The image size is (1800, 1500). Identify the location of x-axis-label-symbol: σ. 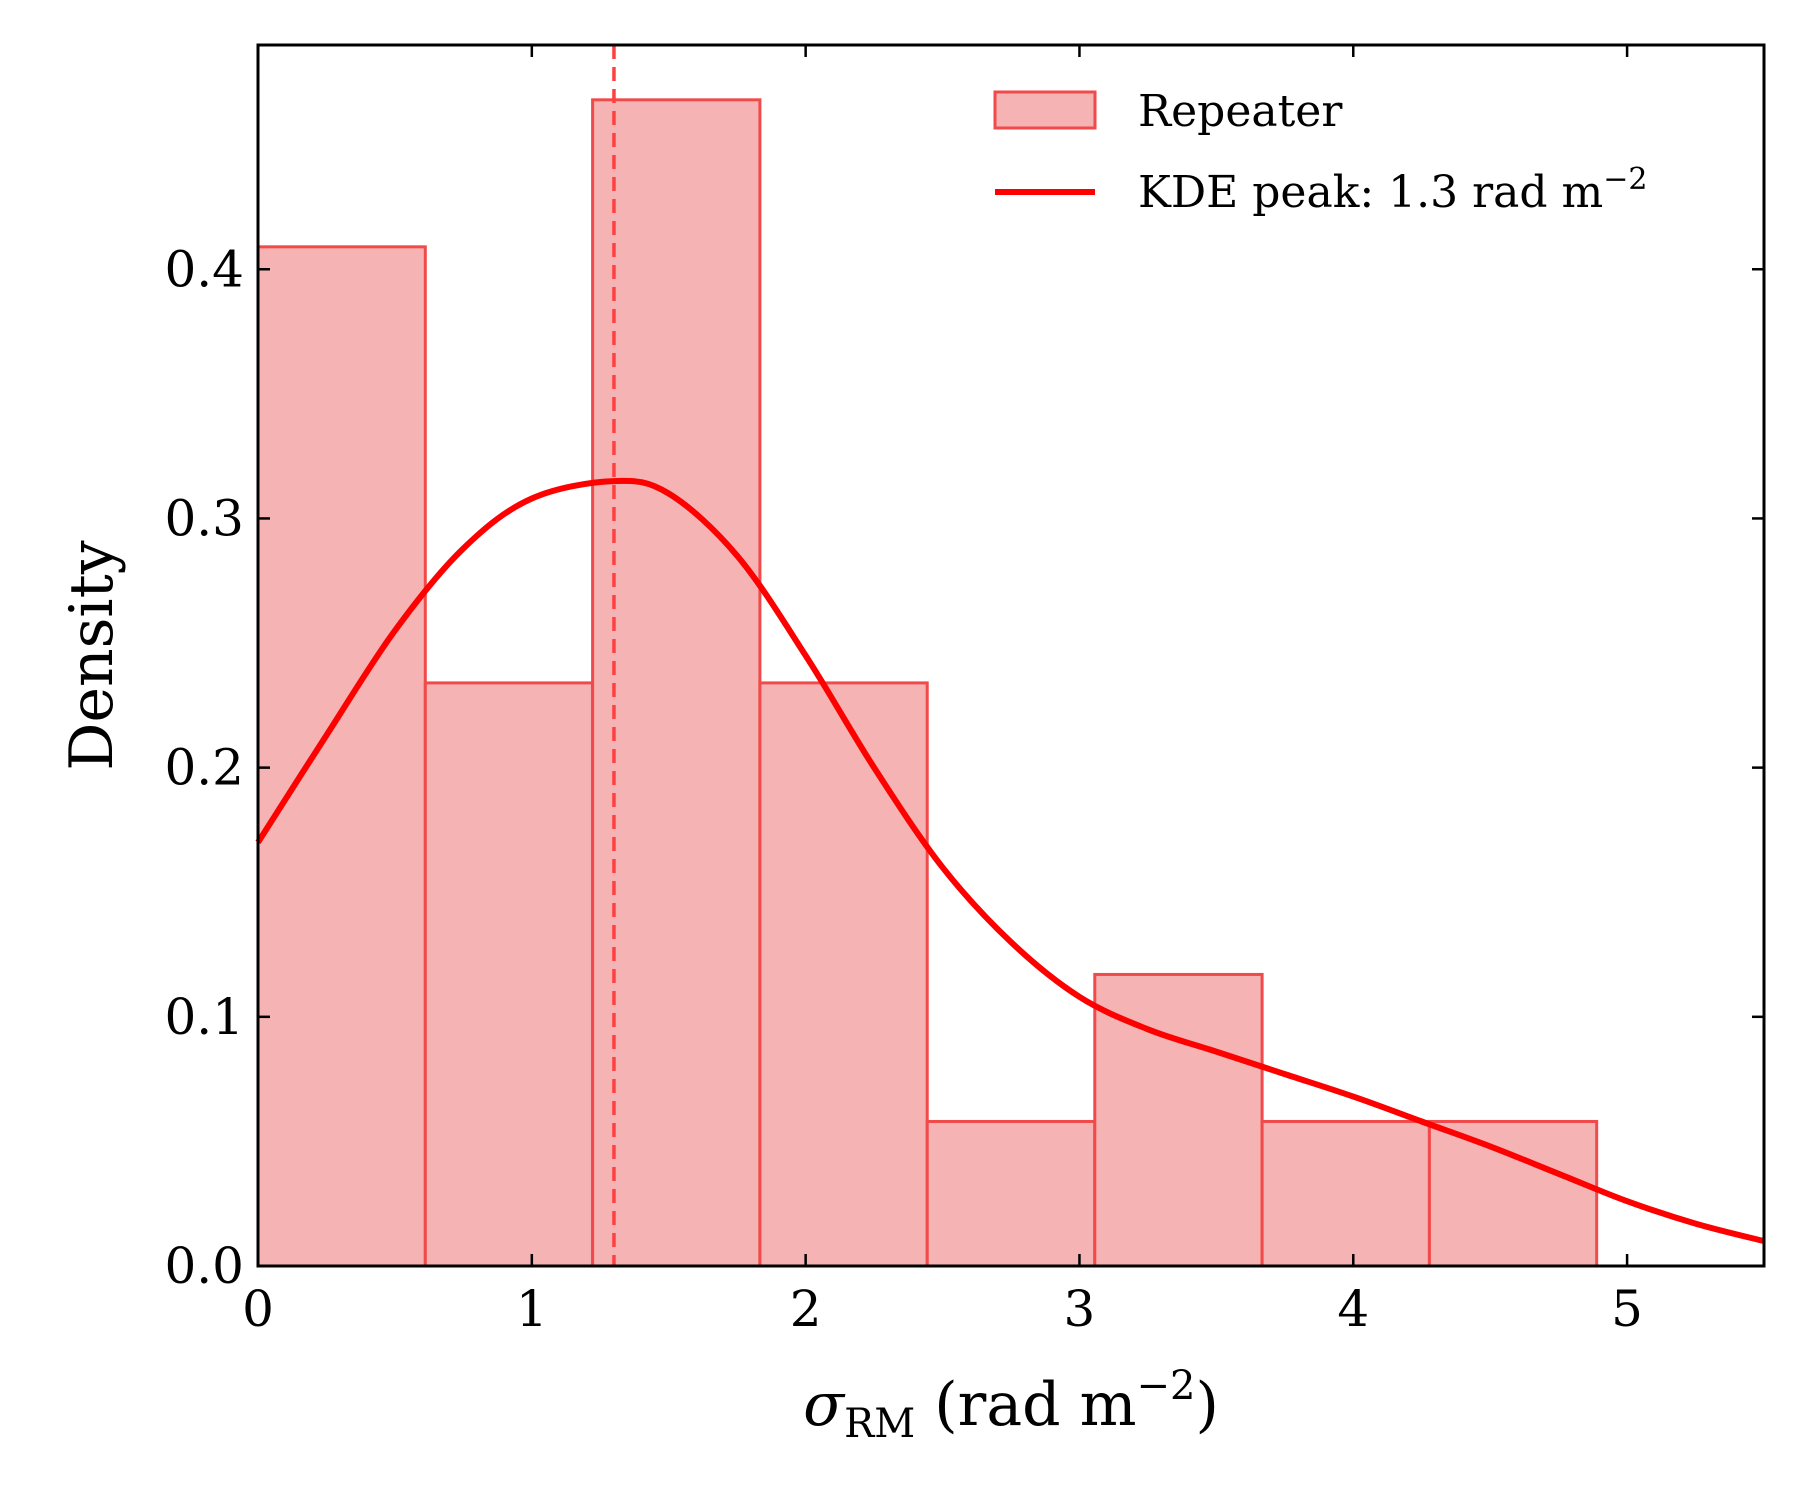
(824, 1405).